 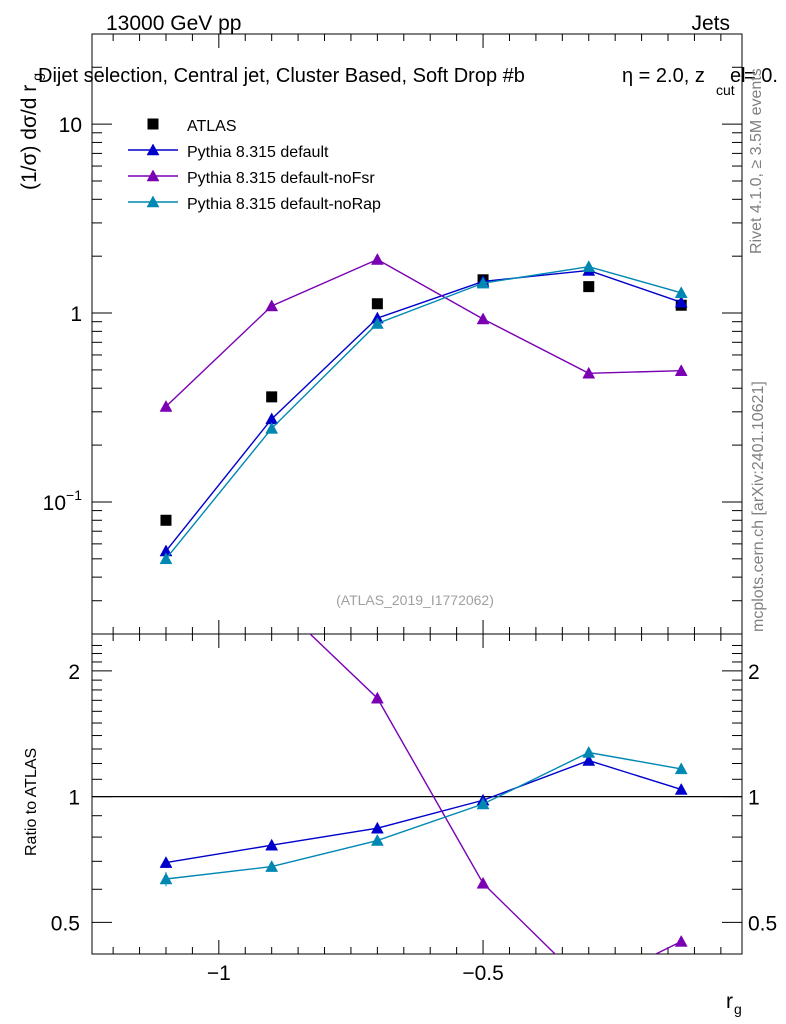 I want to click on legend-marker-noRap, so click(x=153, y=201).